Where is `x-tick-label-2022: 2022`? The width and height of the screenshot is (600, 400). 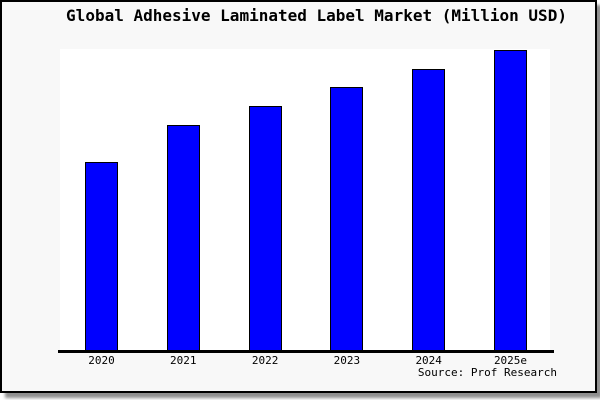 x-tick-label-2022: 2022 is located at coordinates (265, 360).